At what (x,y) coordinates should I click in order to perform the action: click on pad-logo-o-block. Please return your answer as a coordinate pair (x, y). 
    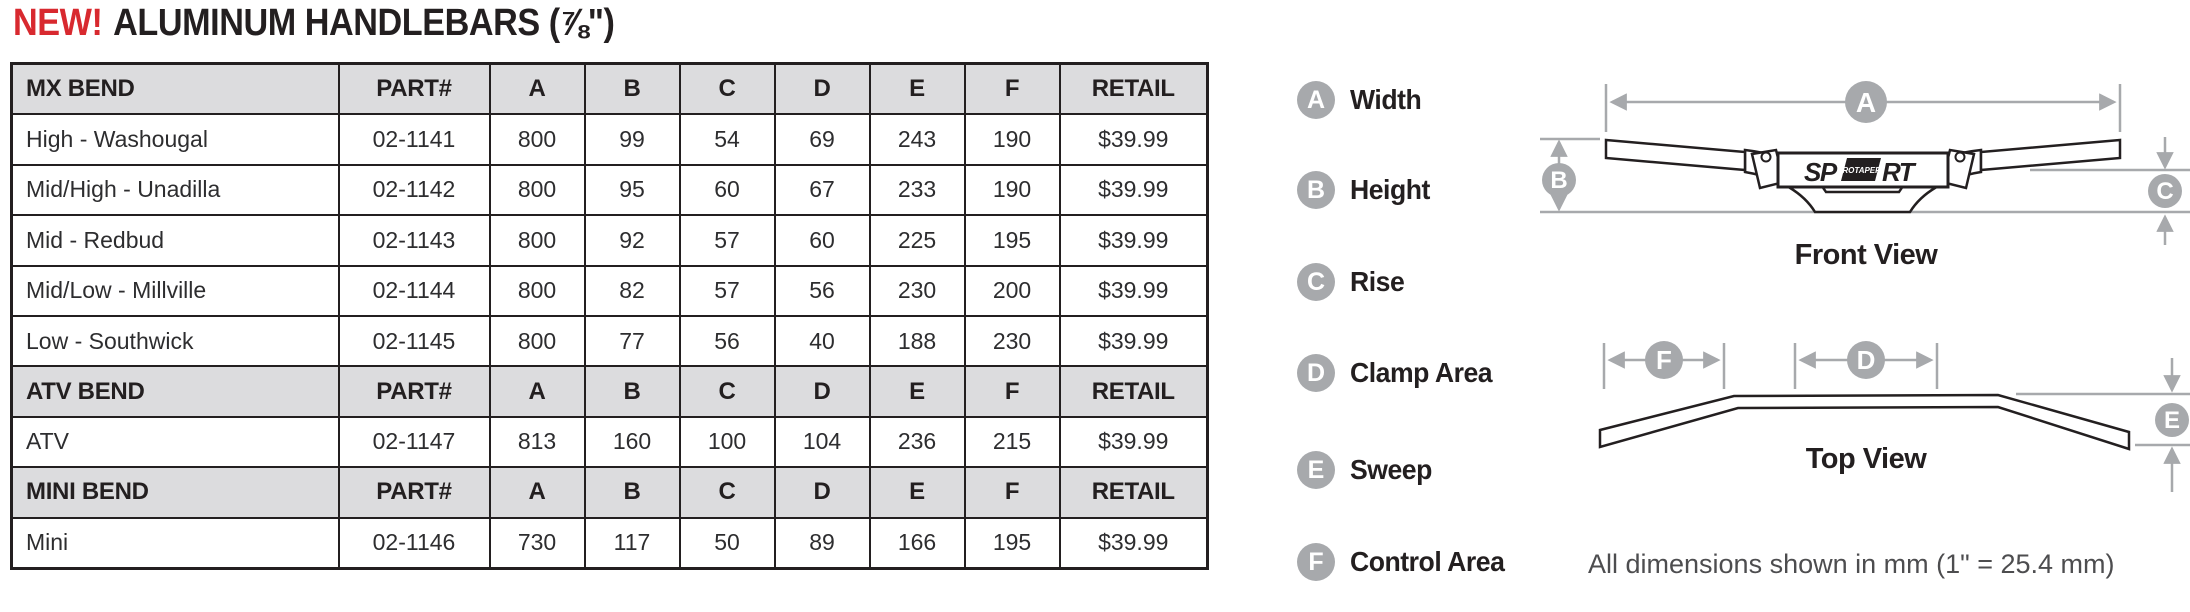
    Looking at the image, I should click on (1861, 169).